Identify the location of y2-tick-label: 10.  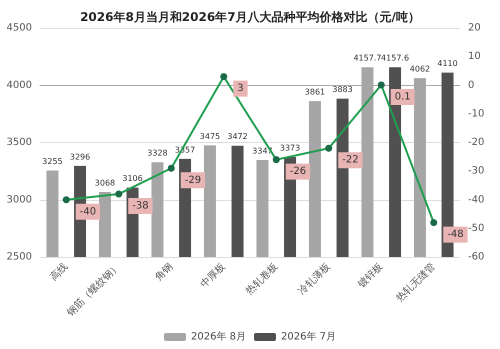
(474, 56).